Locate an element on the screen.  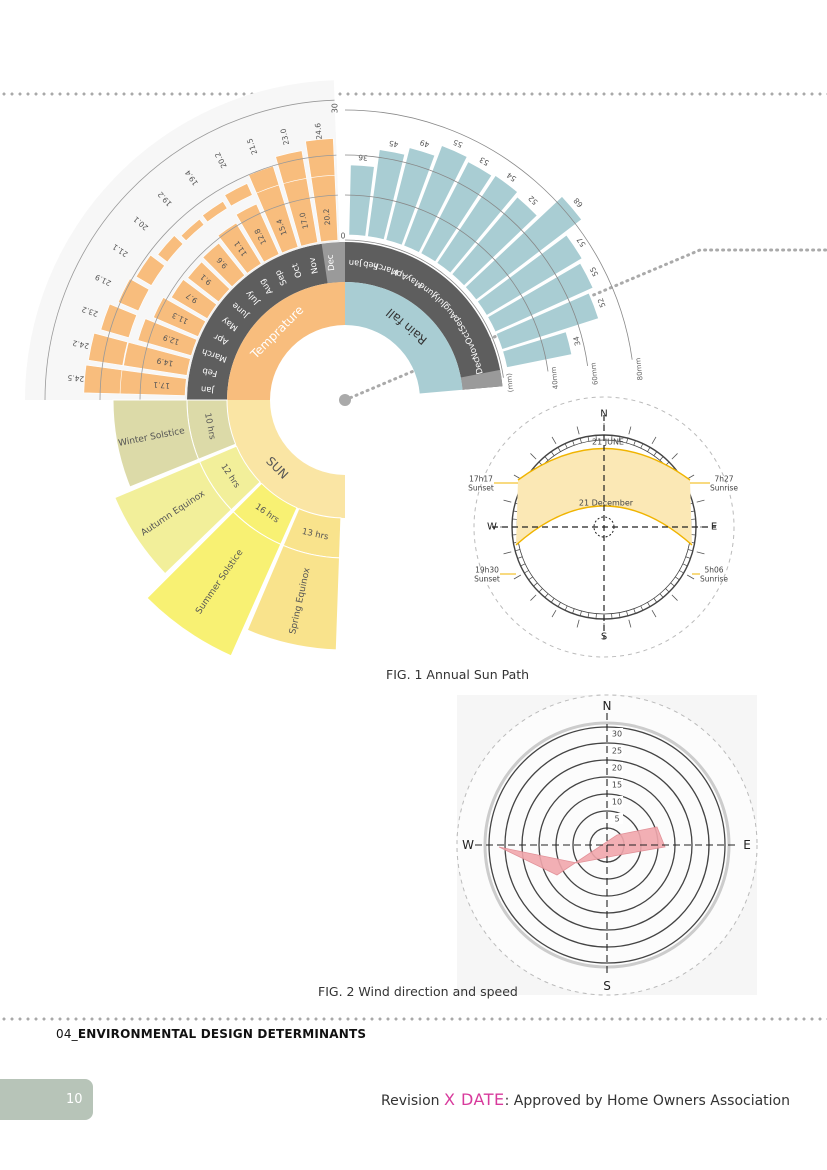
wind-rose-scale-label: 25 is located at coordinates (617, 751).